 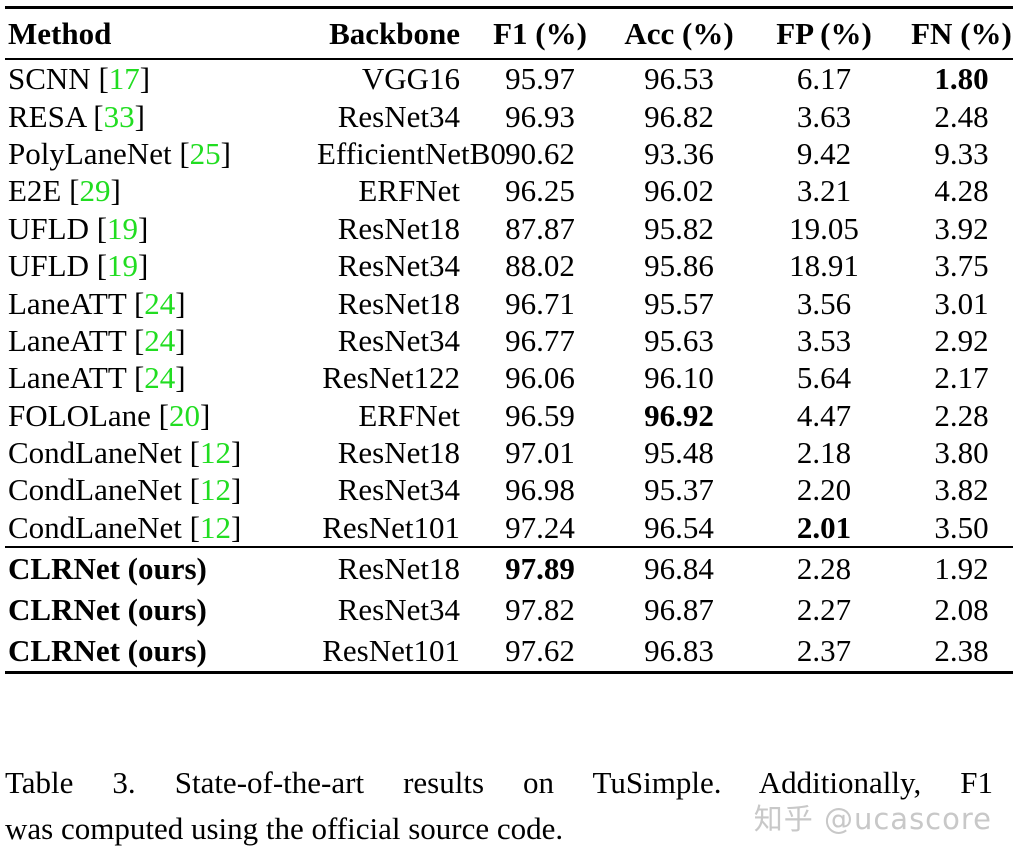 I want to click on citation-link: 29, so click(x=95, y=191).